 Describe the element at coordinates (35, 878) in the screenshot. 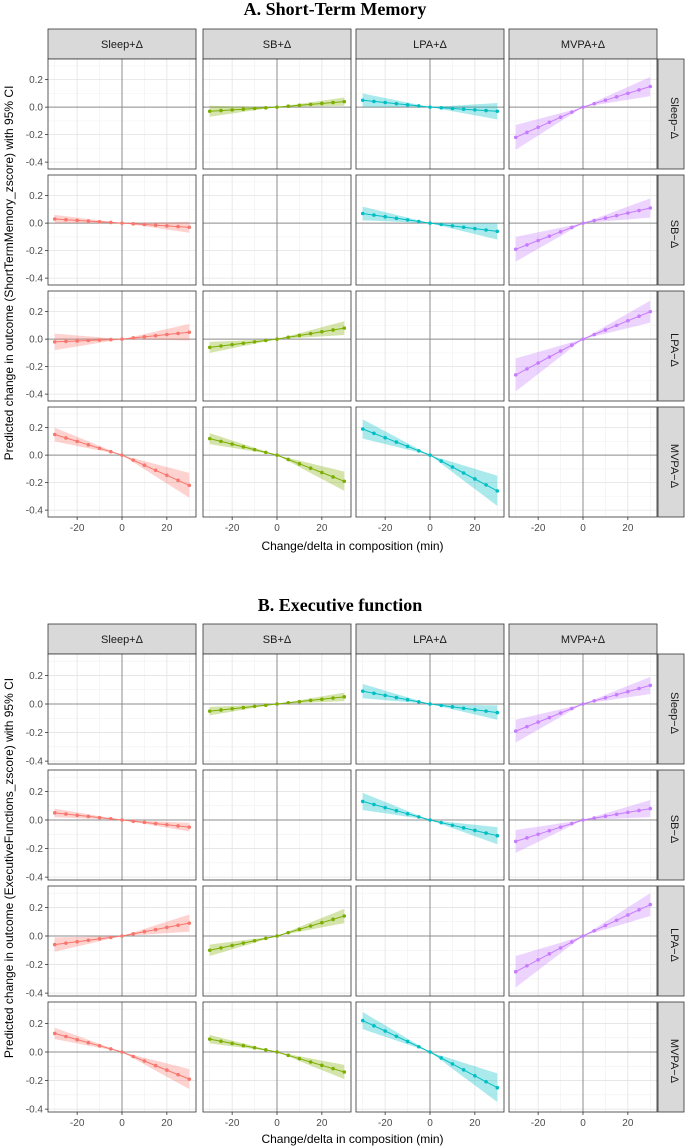

I see `y-tick-label: -0.4` at that location.